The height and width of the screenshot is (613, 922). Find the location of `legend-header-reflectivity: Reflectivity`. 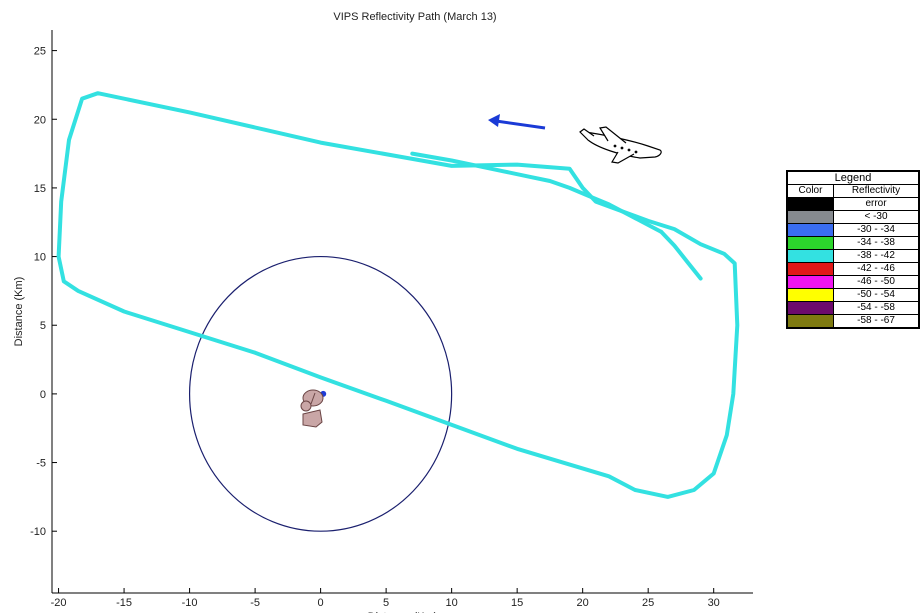

legend-header-reflectivity: Reflectivity is located at coordinates (876, 191).